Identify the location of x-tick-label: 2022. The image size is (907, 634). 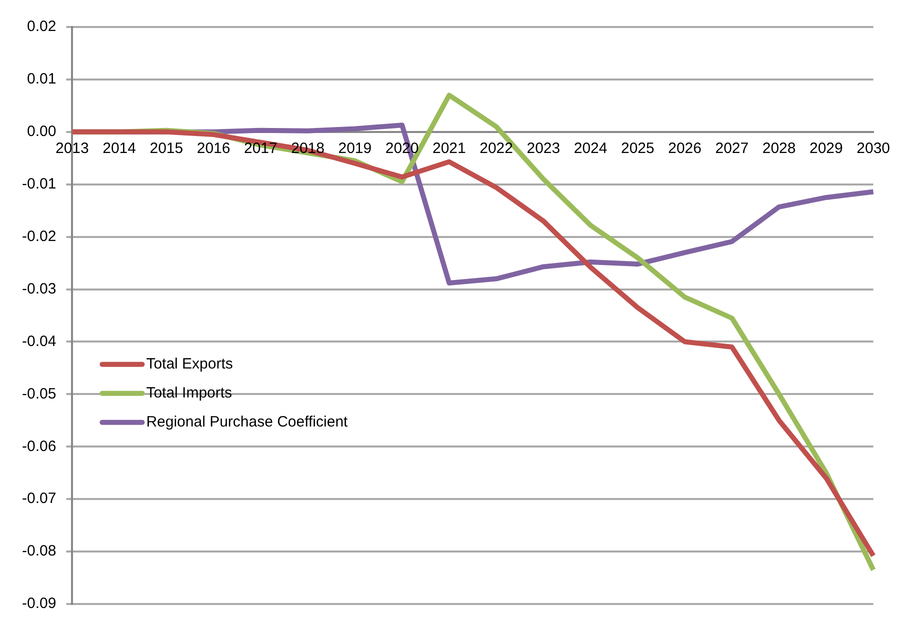
(496, 149).